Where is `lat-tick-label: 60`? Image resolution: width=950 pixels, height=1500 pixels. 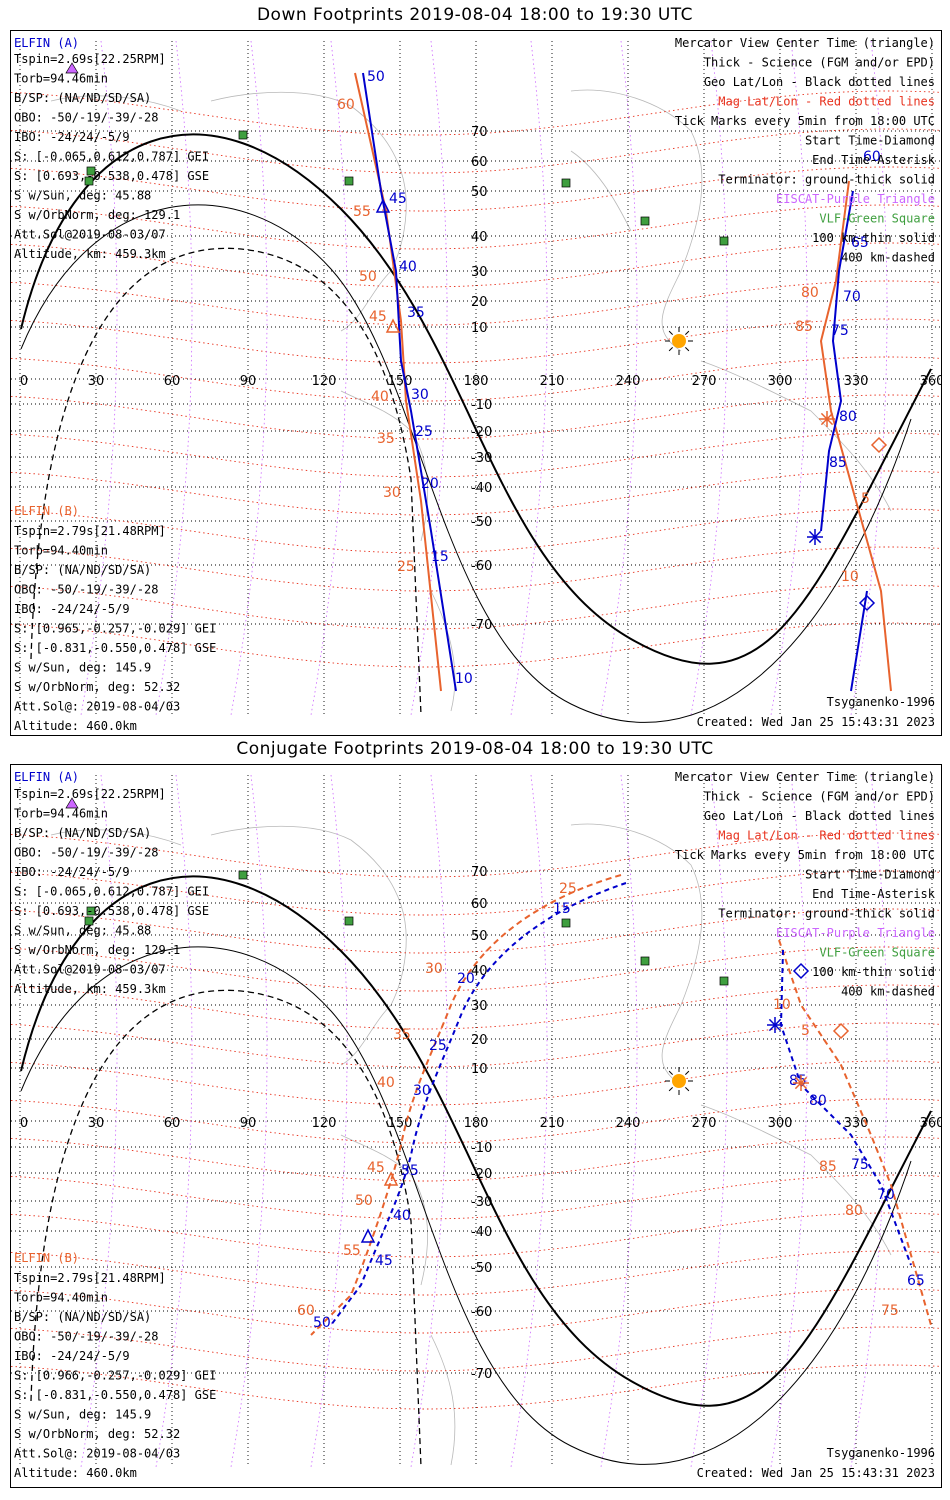 lat-tick-label: 60 is located at coordinates (479, 162).